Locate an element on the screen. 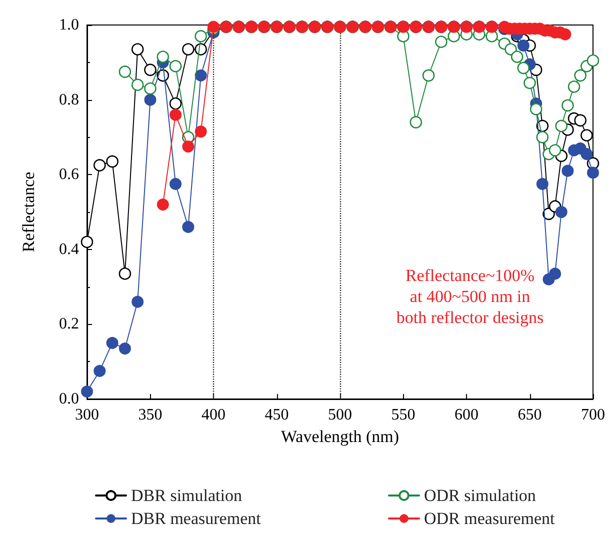  x-tick-label: 700 is located at coordinates (593, 415).